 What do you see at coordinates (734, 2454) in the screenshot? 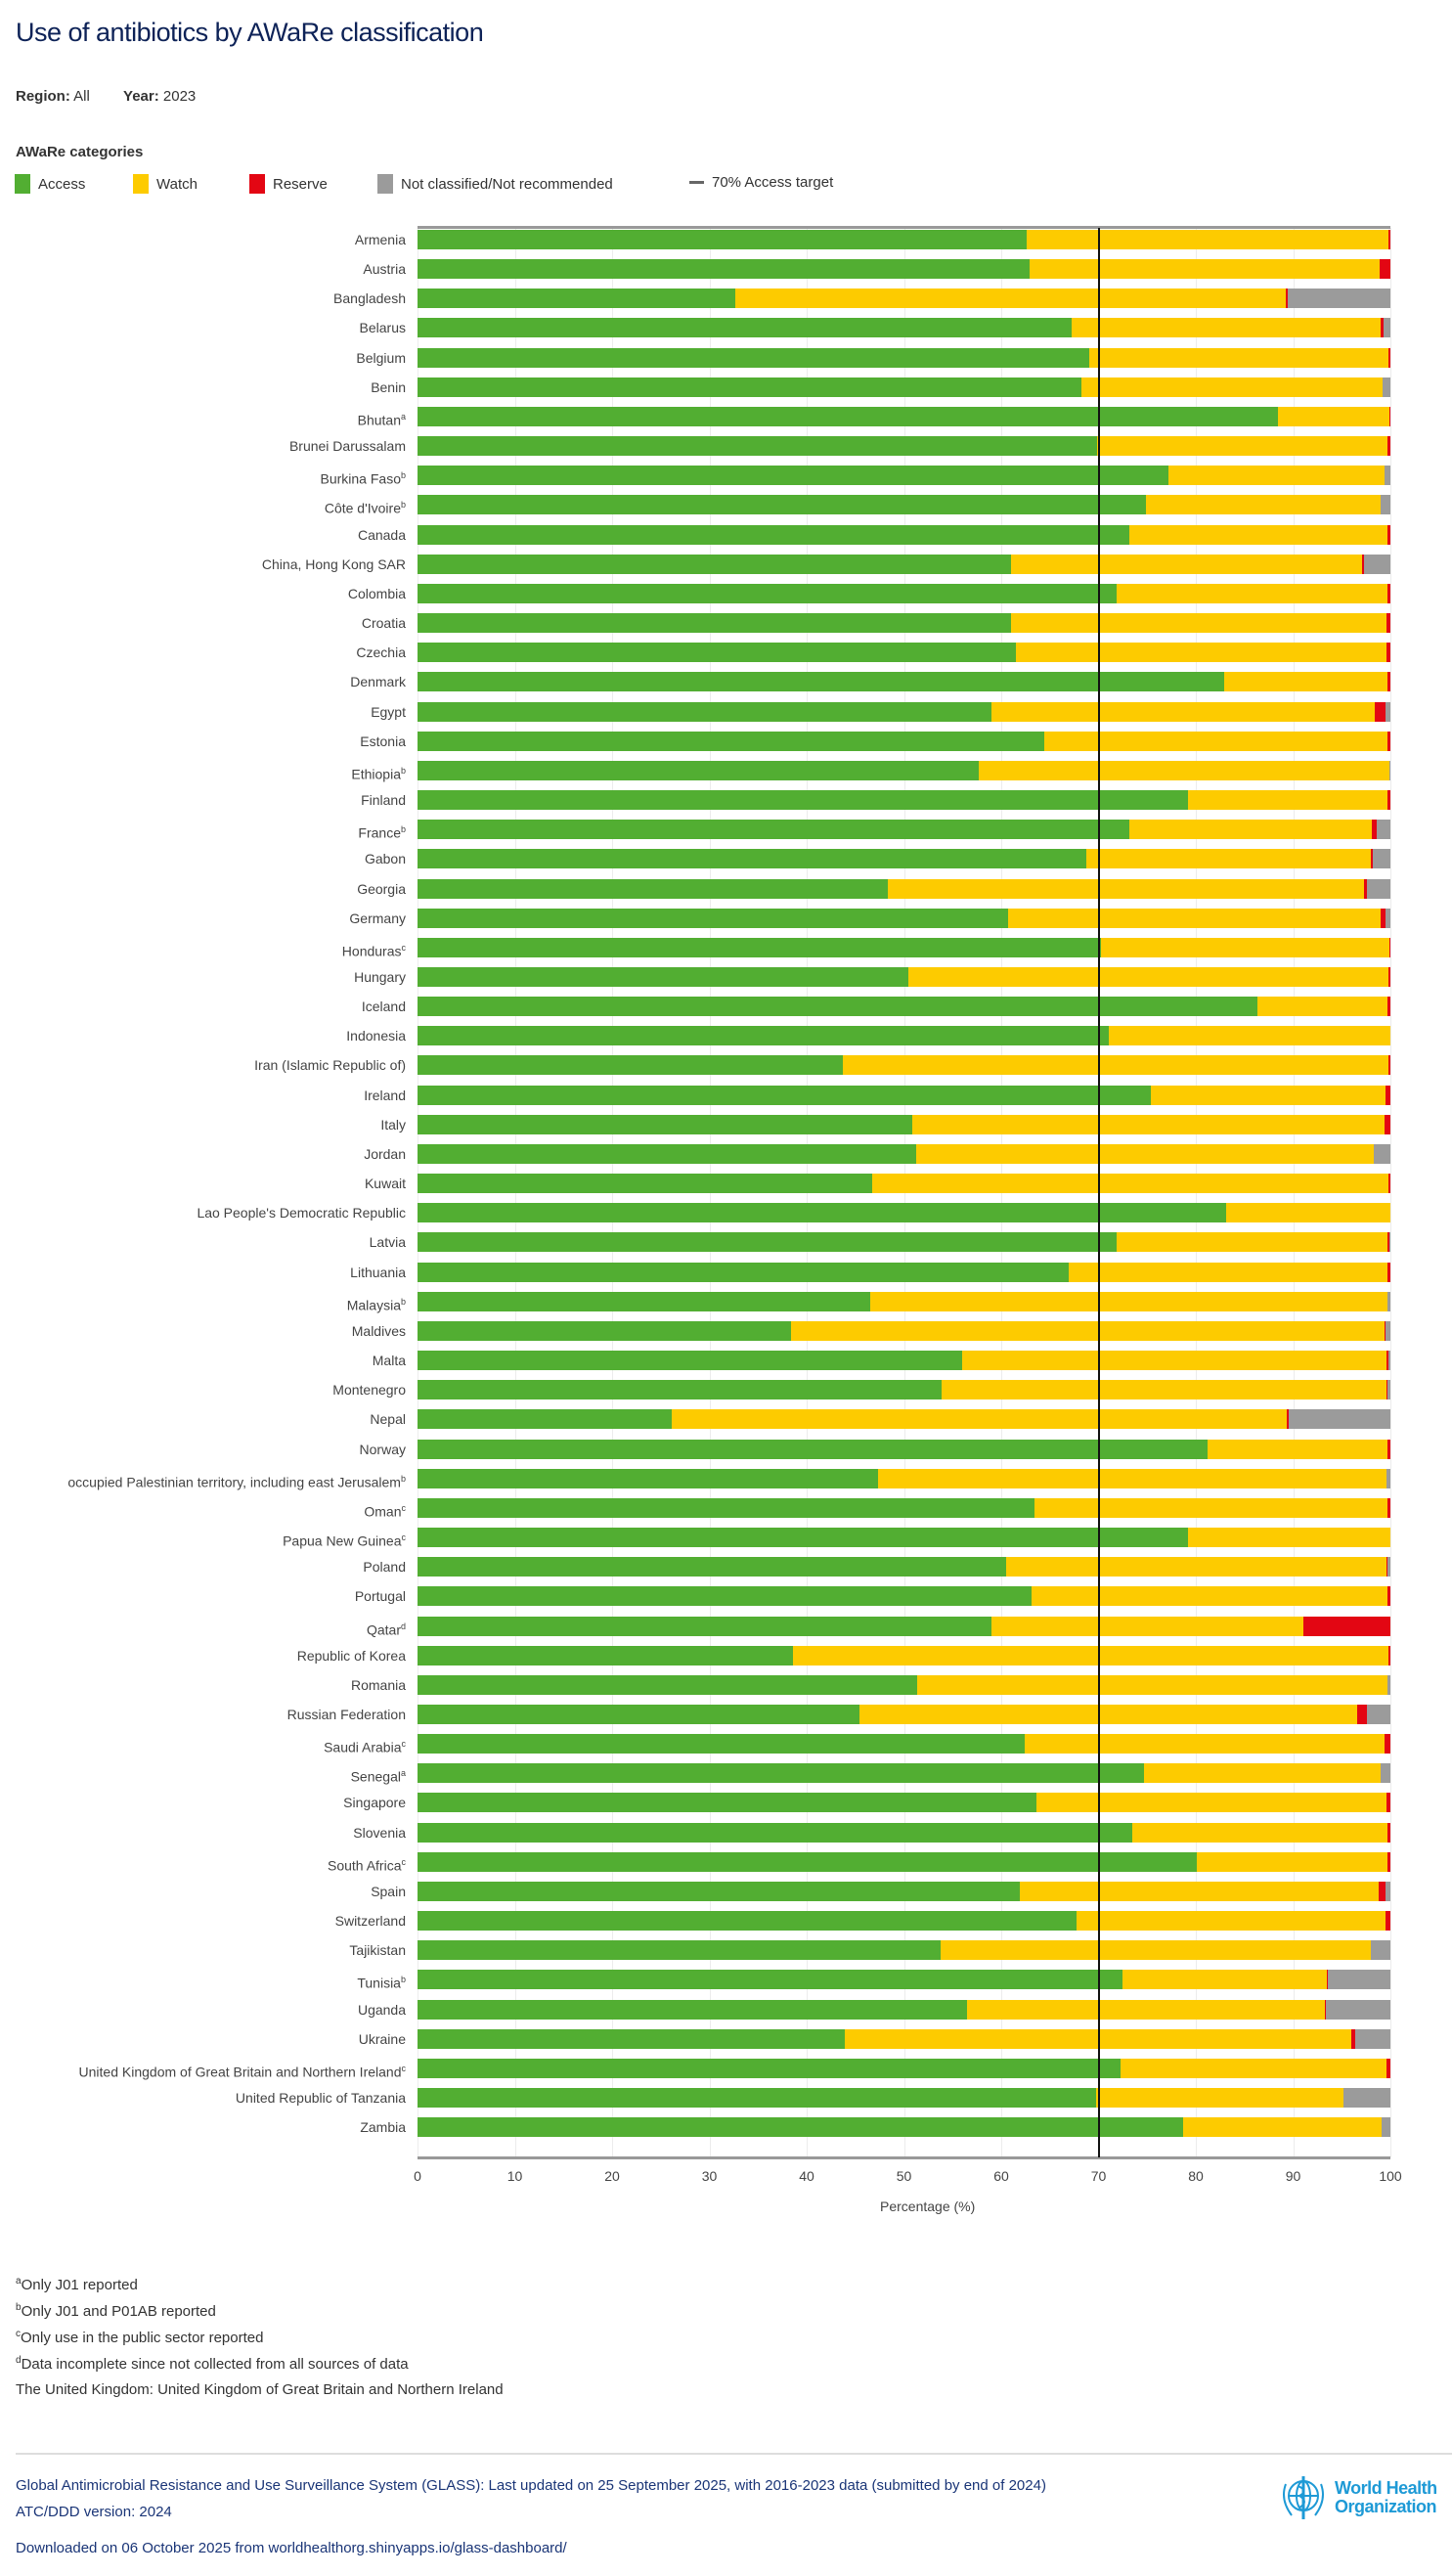
I see `footer-divider` at bounding box center [734, 2454].